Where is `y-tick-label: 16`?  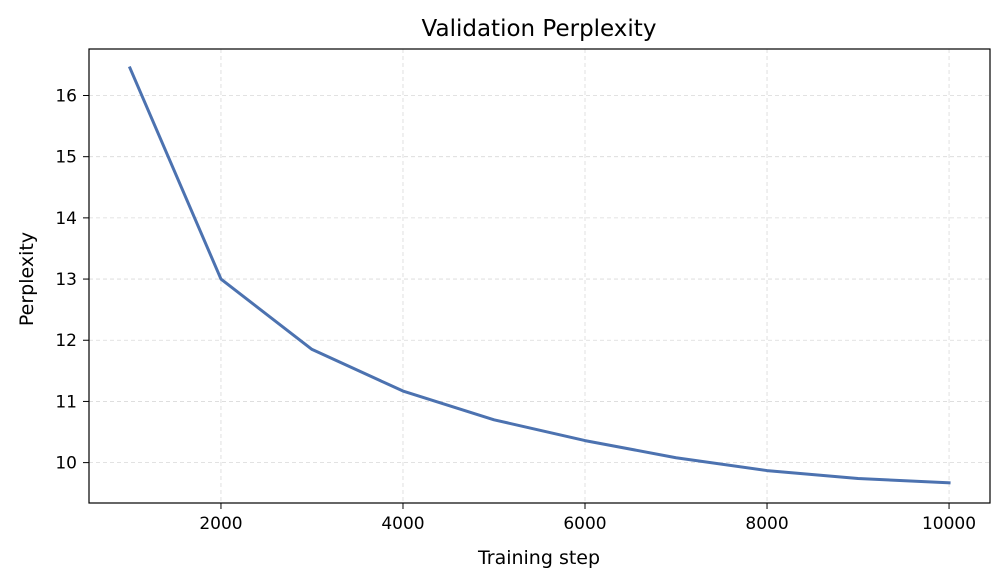
y-tick-label: 16 is located at coordinates (66, 97).